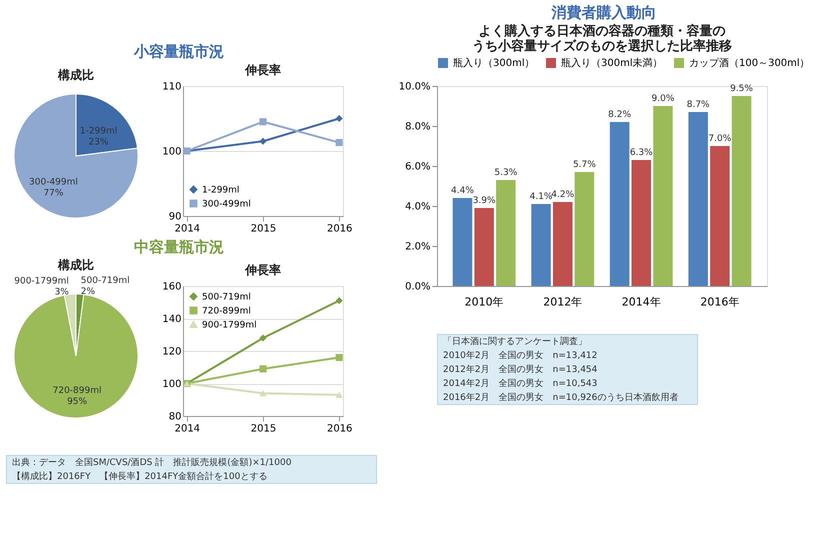 The width and height of the screenshot is (840, 541). What do you see at coordinates (642, 153) in the screenshot?
I see `data-label: 6.3%` at bounding box center [642, 153].